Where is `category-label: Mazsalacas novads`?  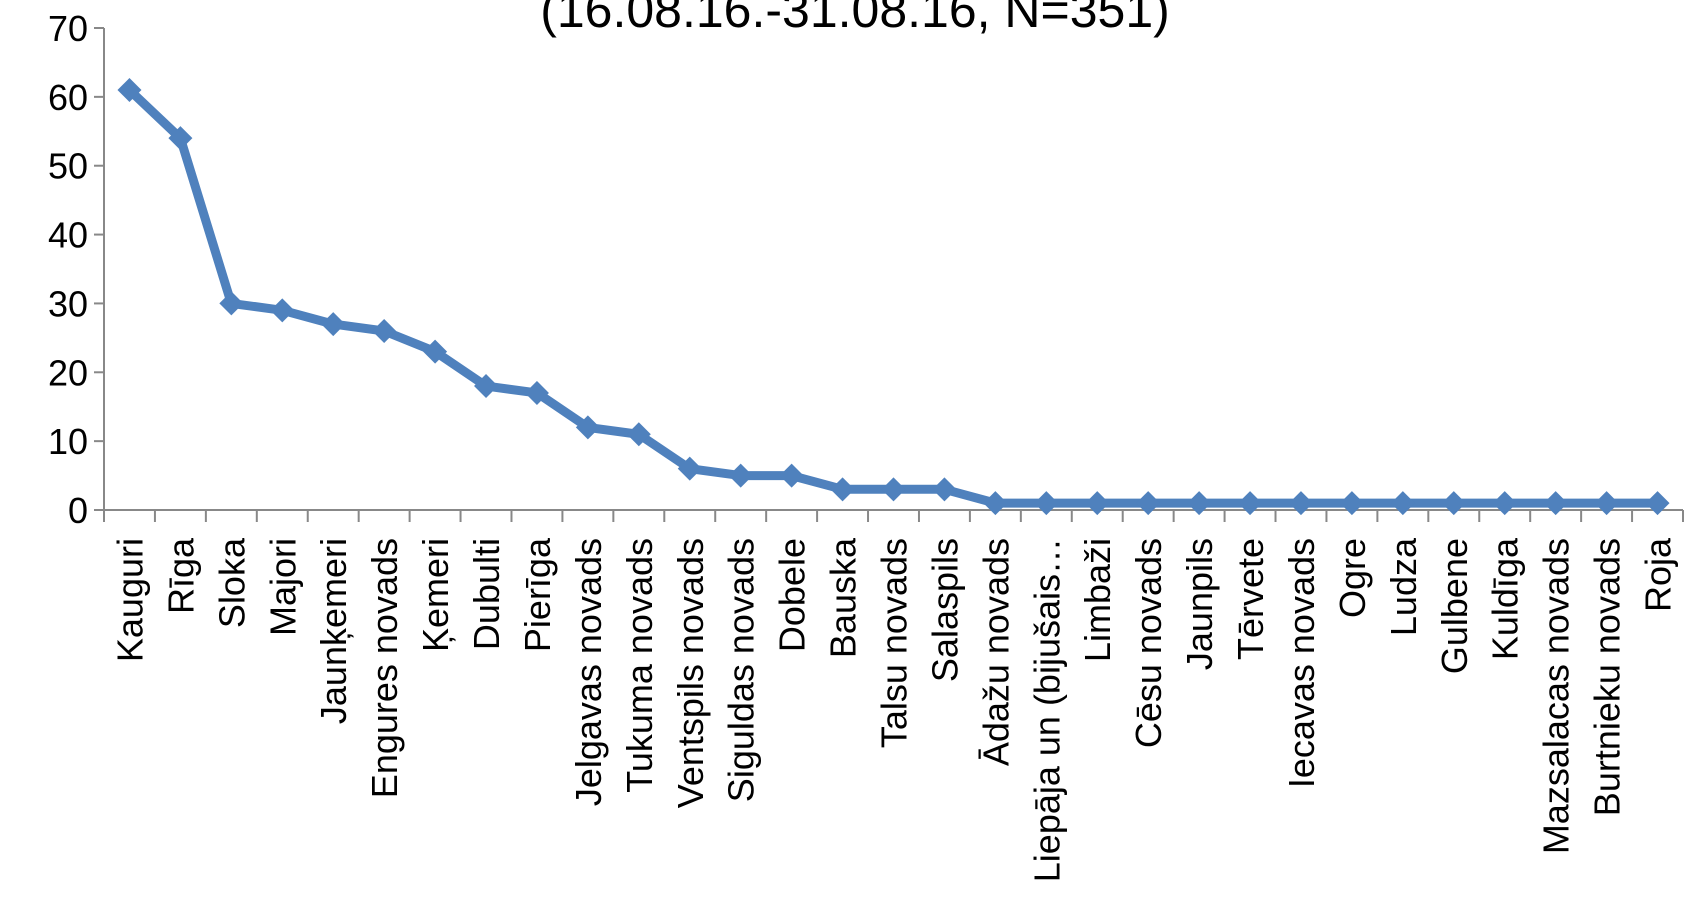
category-label: Mazsalacas novads is located at coordinates (1556, 696).